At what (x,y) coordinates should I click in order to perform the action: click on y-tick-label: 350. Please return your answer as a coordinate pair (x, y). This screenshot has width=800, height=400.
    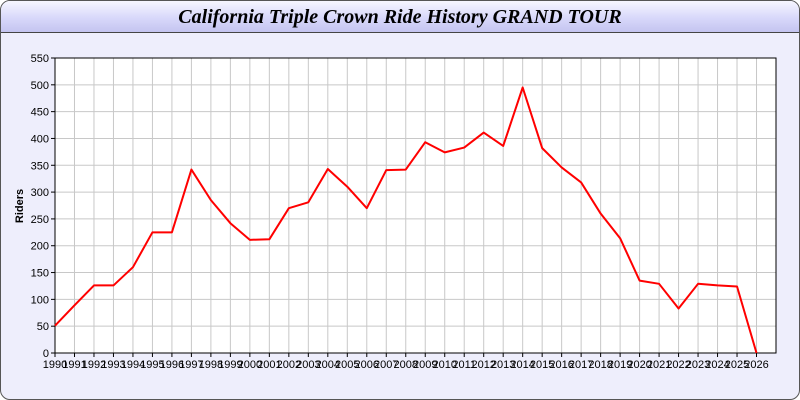
    Looking at the image, I should click on (40, 166).